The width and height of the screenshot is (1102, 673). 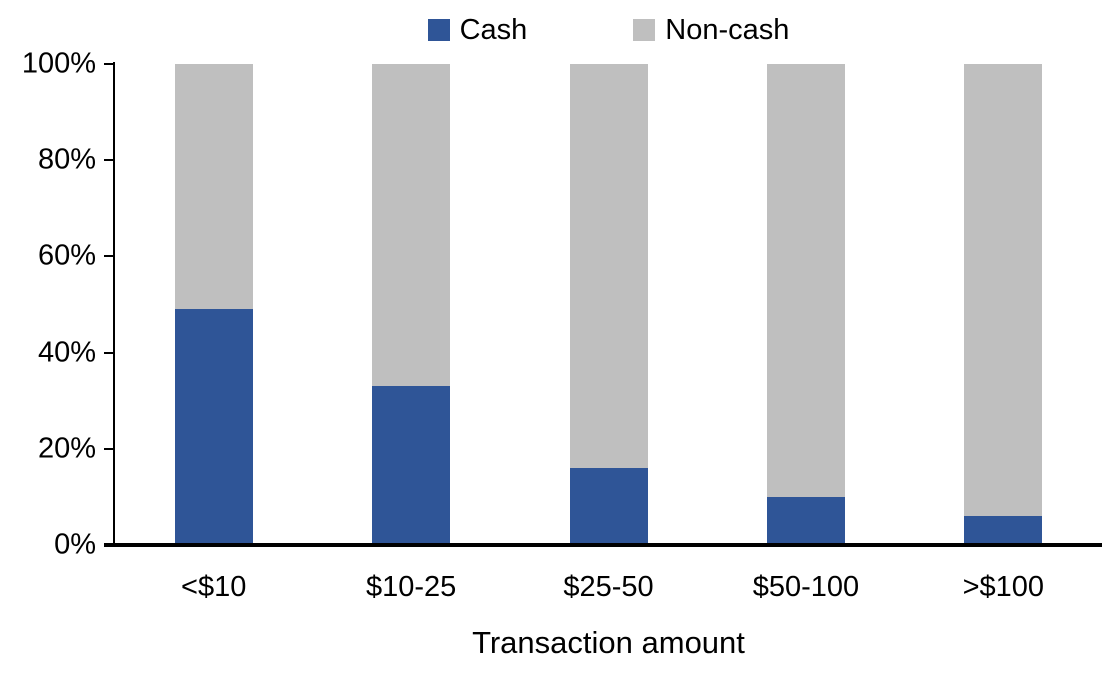 I want to click on y-tick-label: 20%, so click(x=66, y=448).